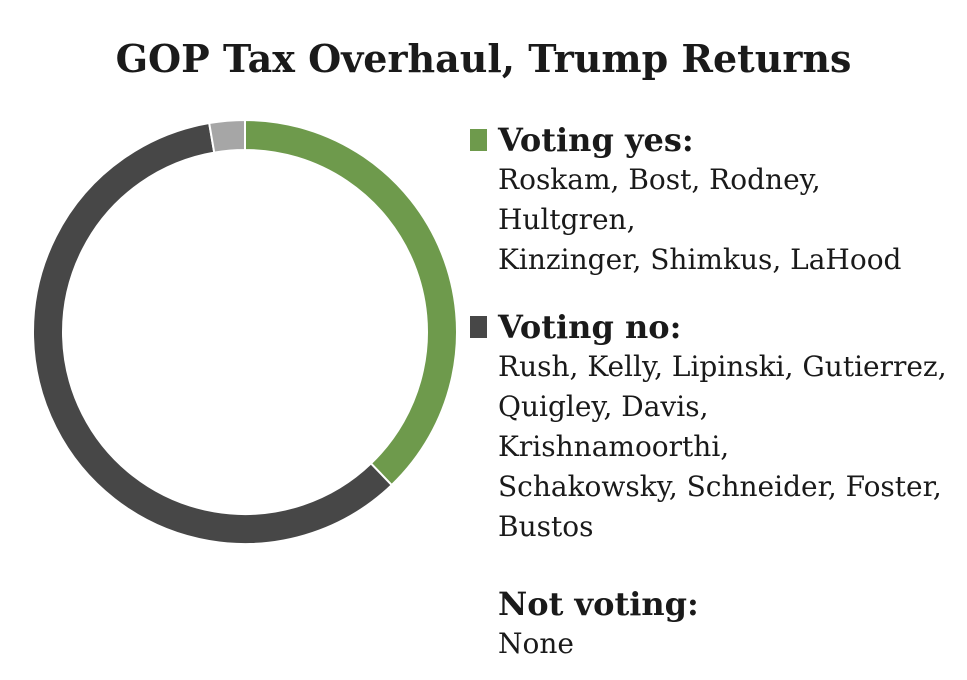  What do you see at coordinates (546, 526) in the screenshot?
I see `voting-no-names-line: Bustos` at bounding box center [546, 526].